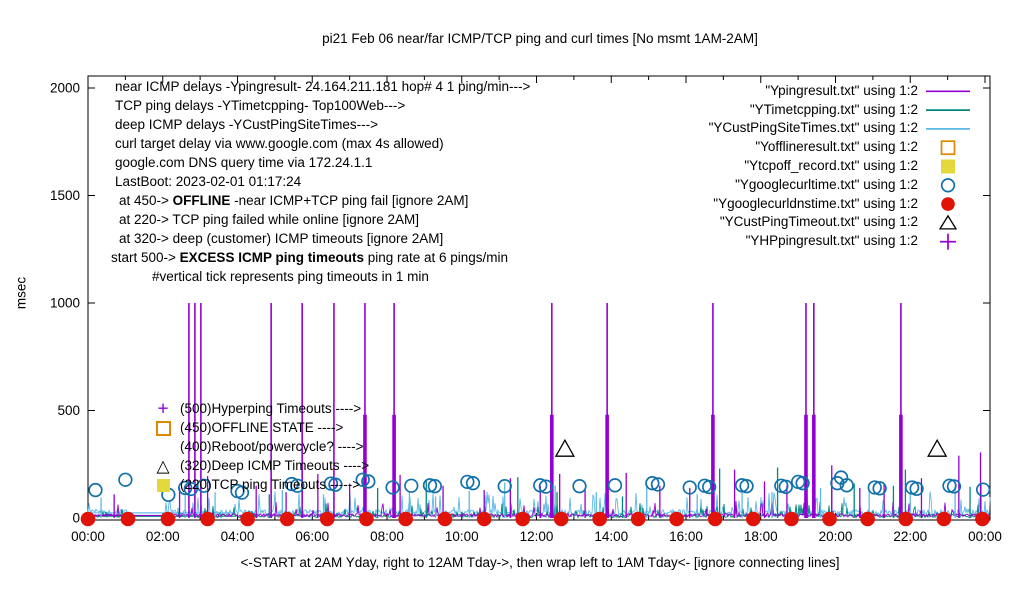  I want to click on x-tick-label: 18:00, so click(761, 536).